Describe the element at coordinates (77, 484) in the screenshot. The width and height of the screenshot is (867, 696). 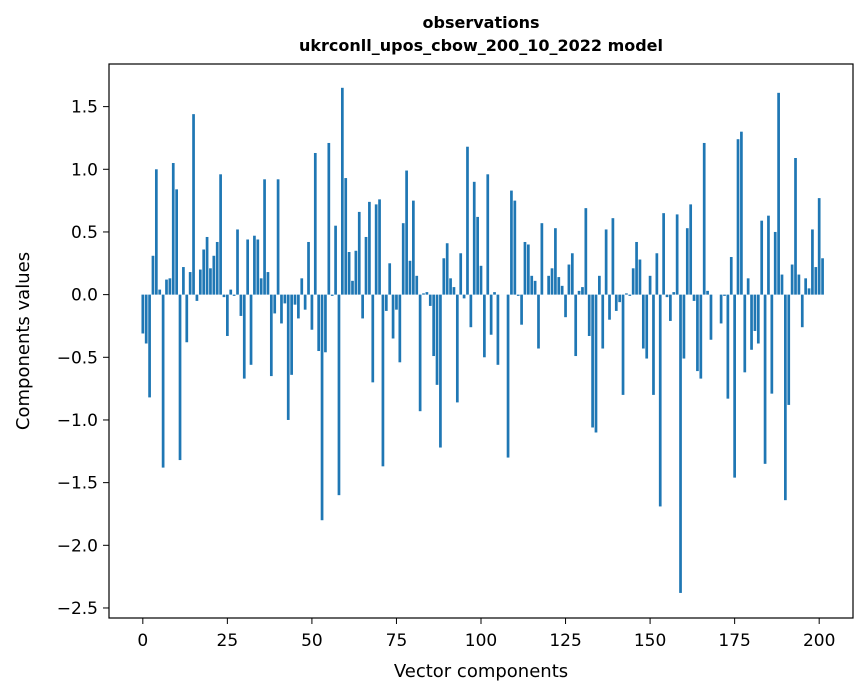
I see `y-tick-label: −1.5` at that location.